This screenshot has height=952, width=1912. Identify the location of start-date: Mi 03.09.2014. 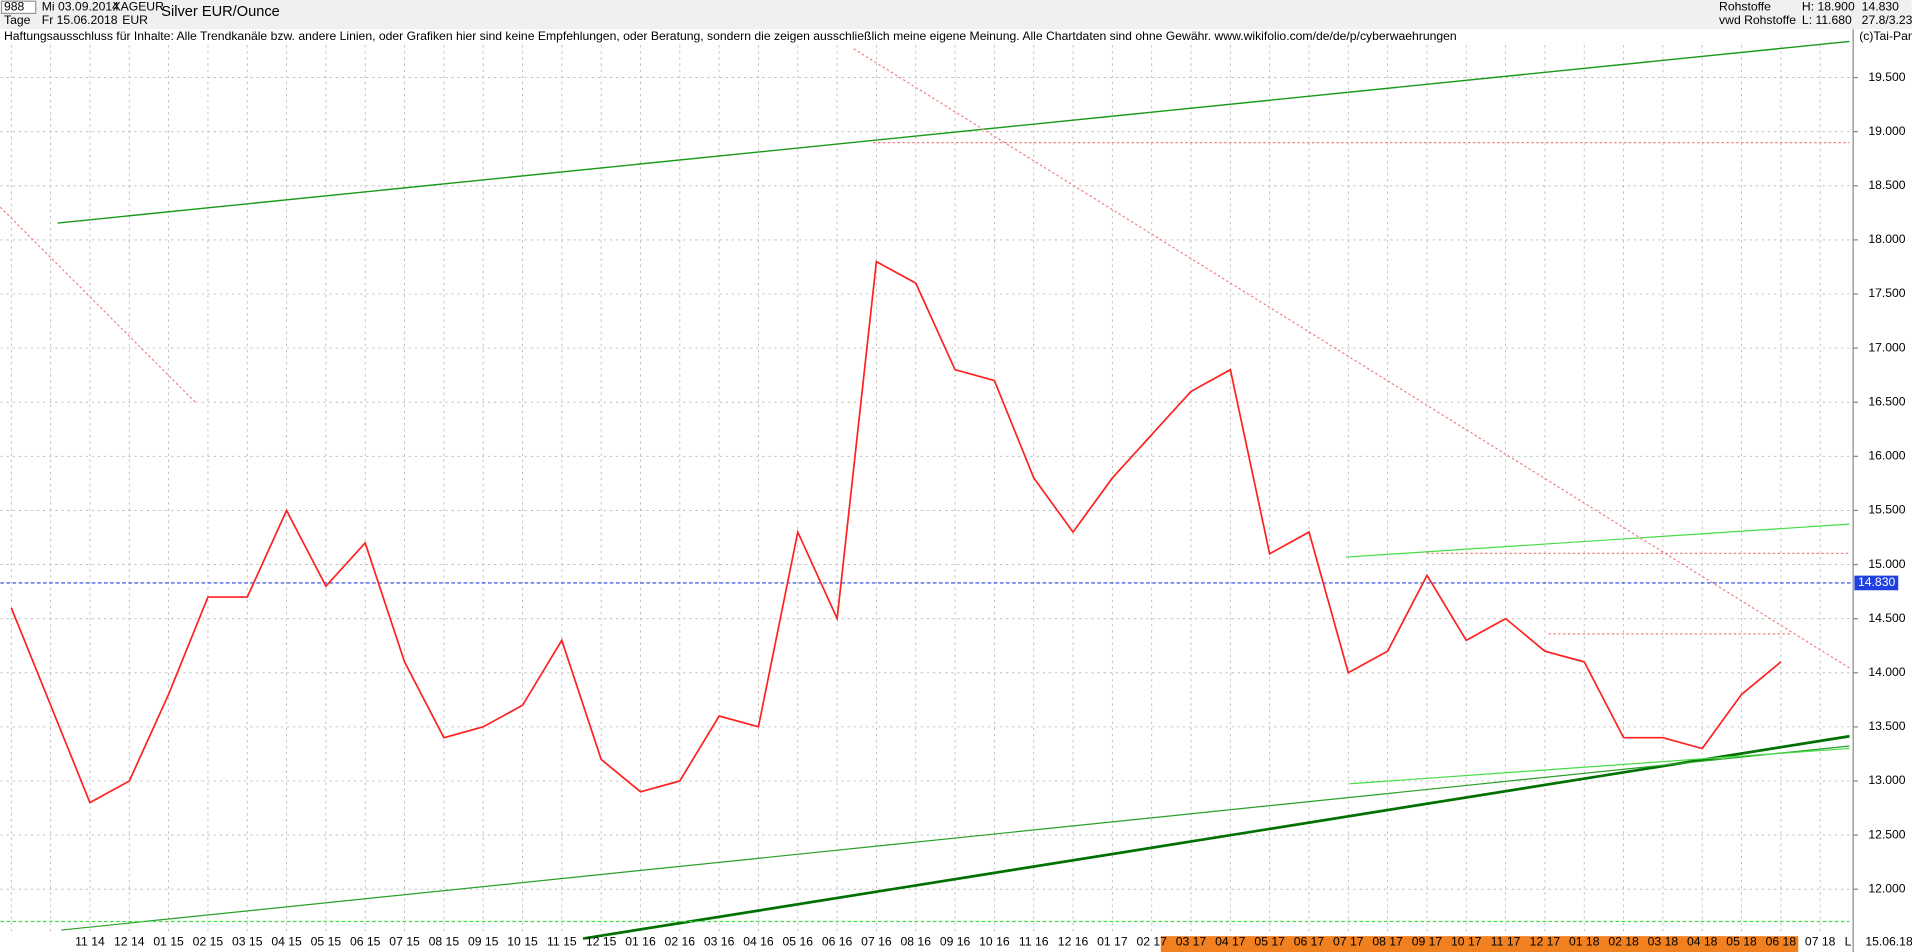
(80, 7).